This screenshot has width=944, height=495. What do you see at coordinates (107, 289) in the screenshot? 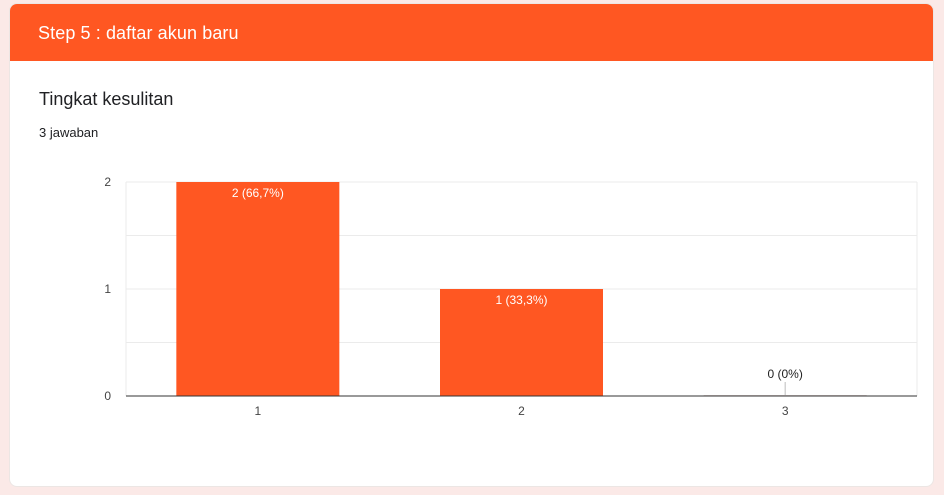
I see `y-tick-label: 1` at bounding box center [107, 289].